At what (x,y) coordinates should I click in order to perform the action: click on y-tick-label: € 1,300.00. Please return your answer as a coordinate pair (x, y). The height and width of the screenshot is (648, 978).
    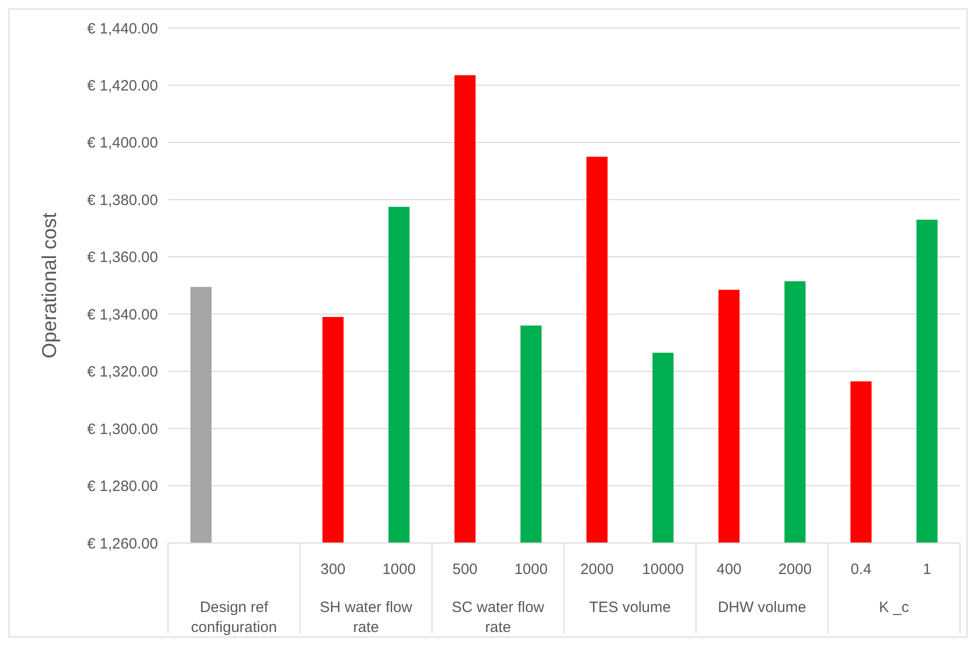
    Looking at the image, I should click on (122, 429).